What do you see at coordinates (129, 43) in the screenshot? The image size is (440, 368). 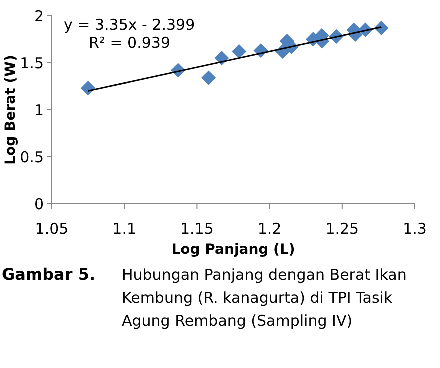 I see `annotation: R² = 0.939` at bounding box center [129, 43].